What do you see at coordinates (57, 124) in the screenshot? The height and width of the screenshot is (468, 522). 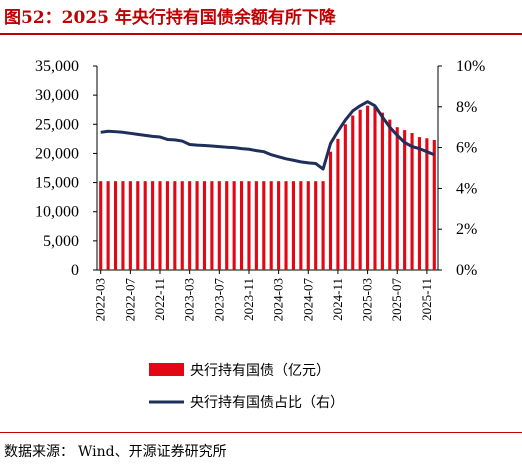 I see `left-tick-label: 25,000` at bounding box center [57, 124].